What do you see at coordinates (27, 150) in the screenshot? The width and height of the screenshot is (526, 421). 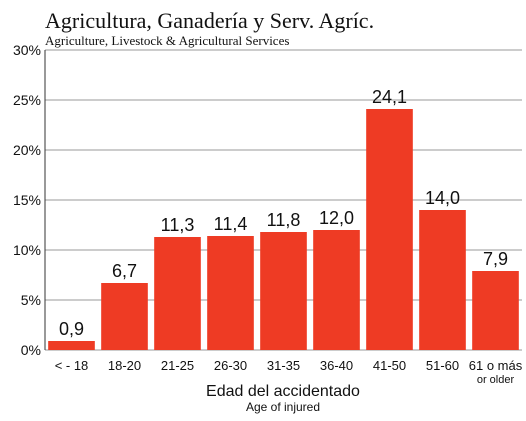 I see `y-tick-label: 20%` at bounding box center [27, 150].